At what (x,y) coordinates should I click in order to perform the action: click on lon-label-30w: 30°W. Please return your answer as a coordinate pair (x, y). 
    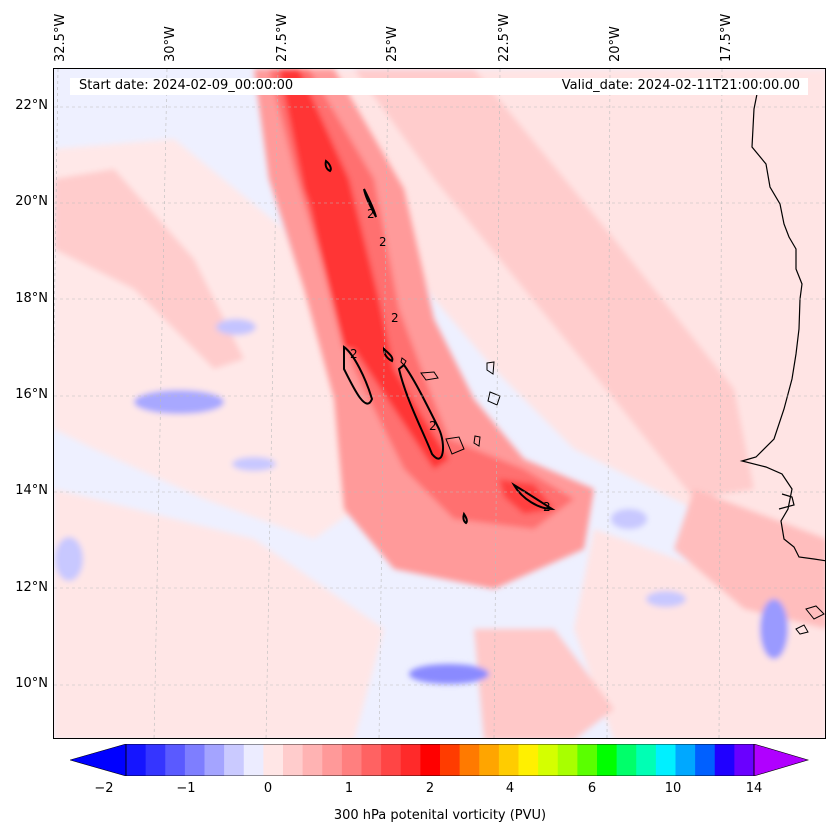
    Looking at the image, I should click on (170, 44).